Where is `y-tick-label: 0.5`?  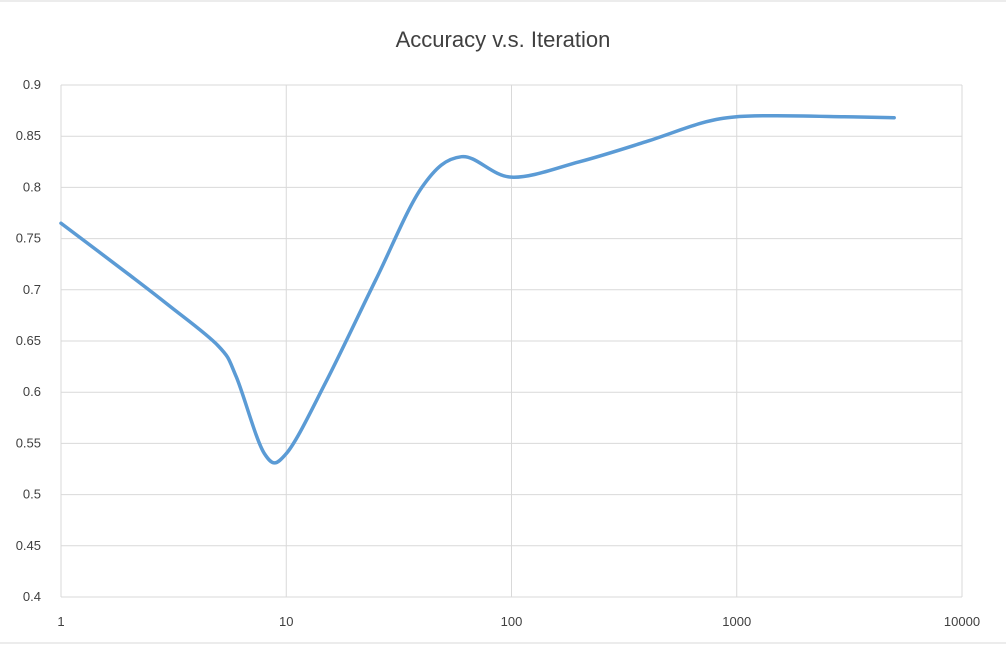
y-tick-label: 0.5 is located at coordinates (32, 494).